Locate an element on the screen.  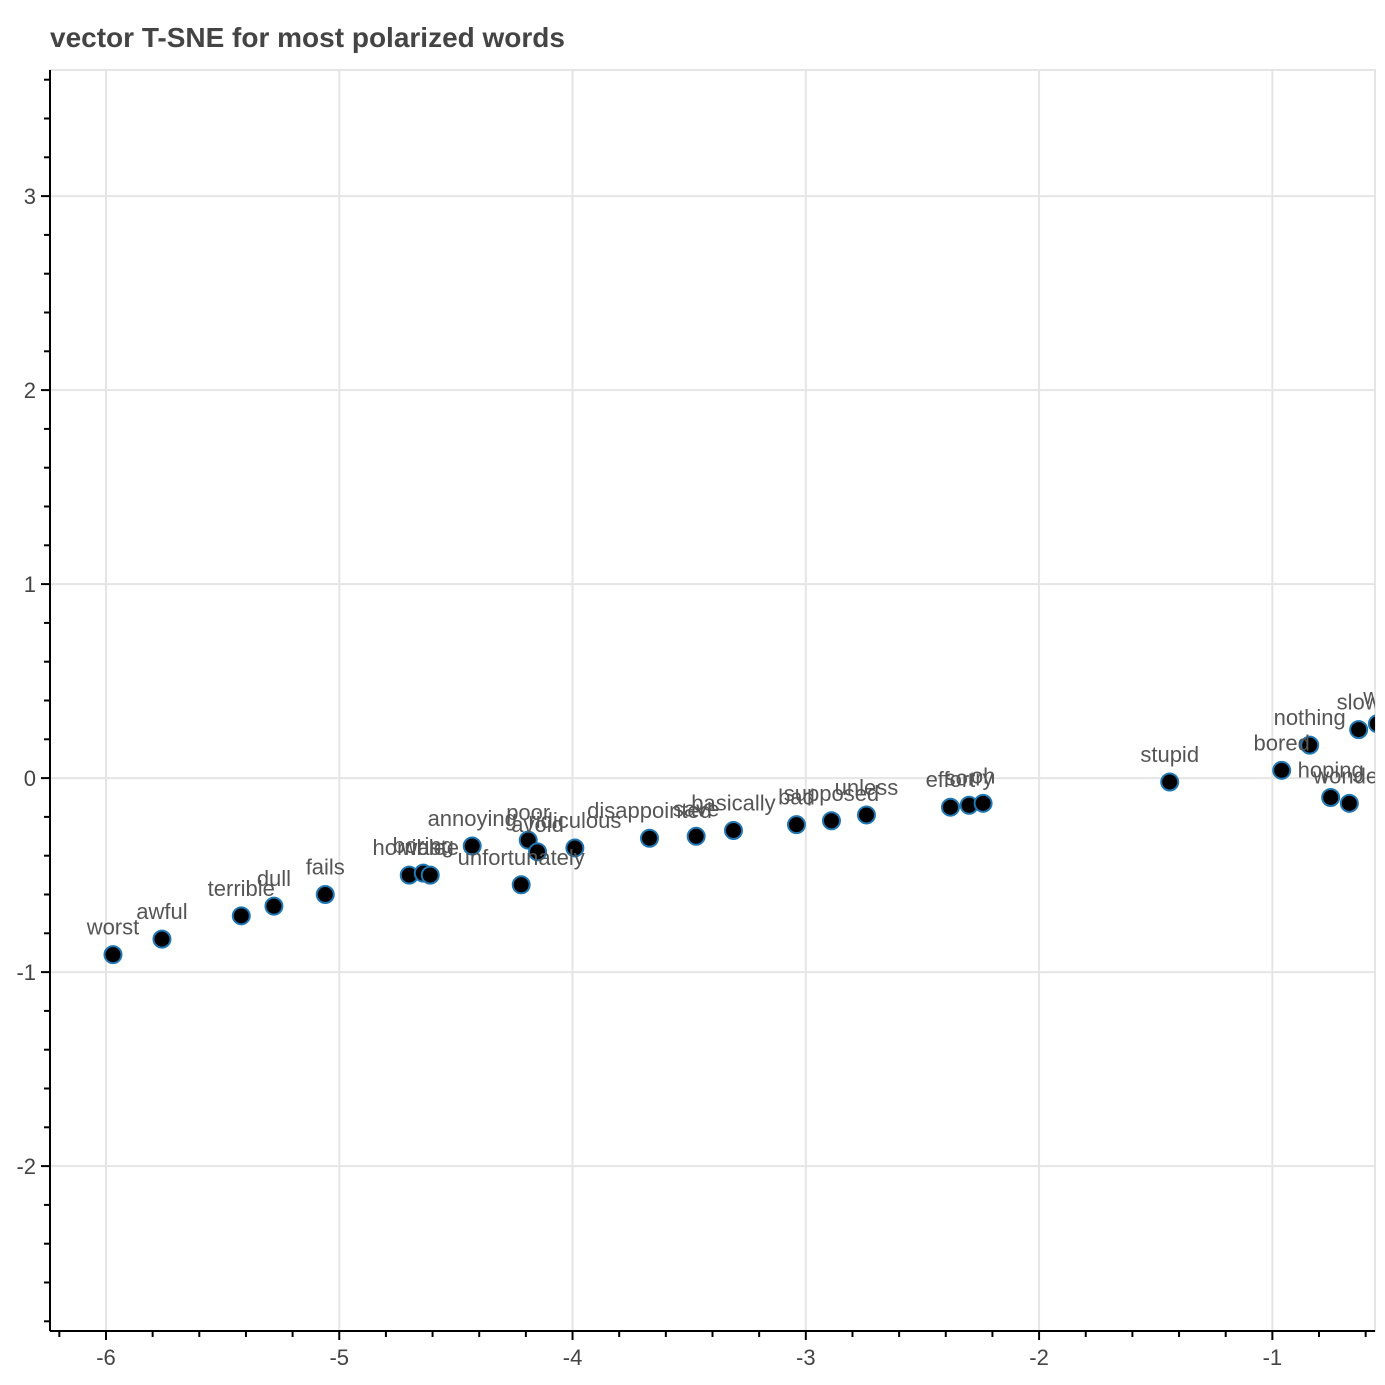
point-label: awful is located at coordinates (161, 911).